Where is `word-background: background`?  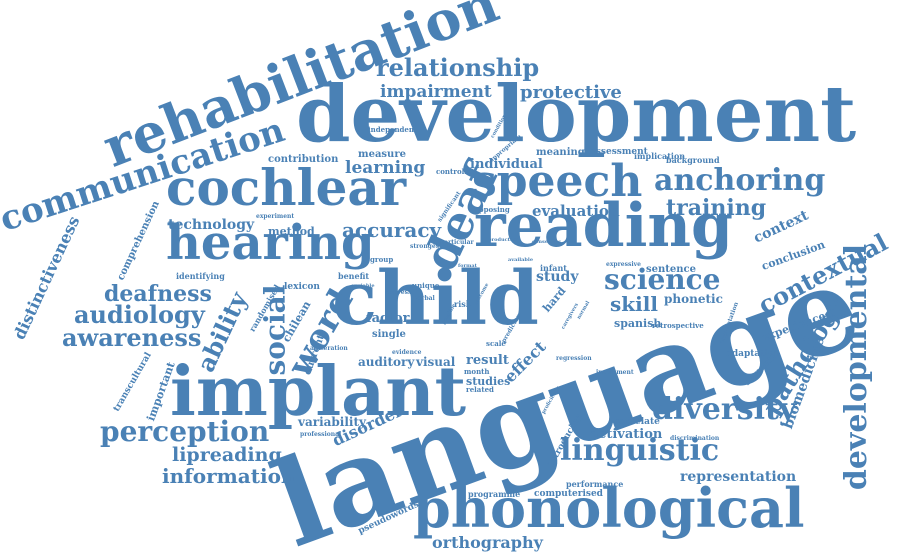 word-background: background is located at coordinates (693, 160).